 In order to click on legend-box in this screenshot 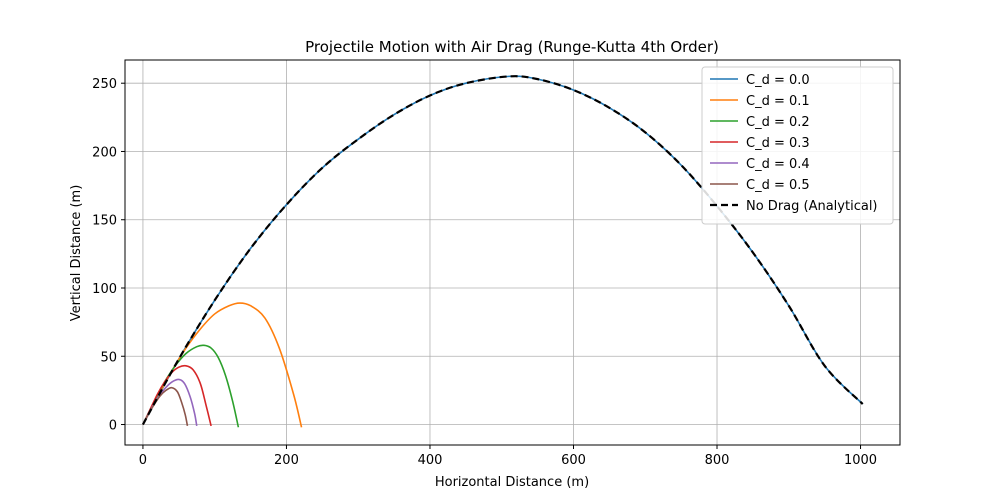, I will do `click(797, 145)`.